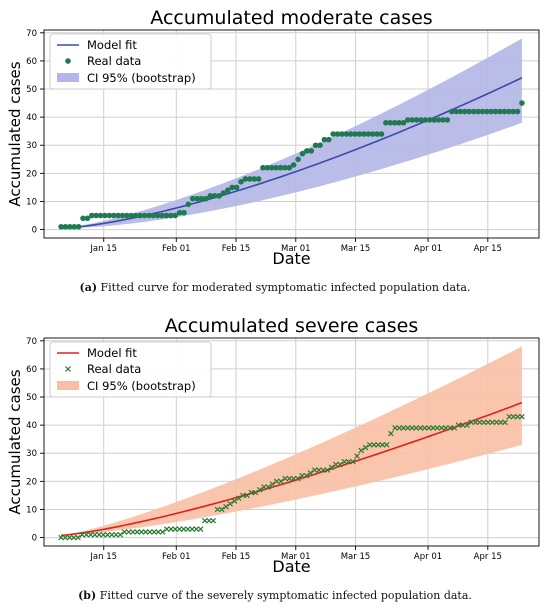  What do you see at coordinates (428, 557) in the screenshot?
I see `x-tick-label: Apr 01` at bounding box center [428, 557].